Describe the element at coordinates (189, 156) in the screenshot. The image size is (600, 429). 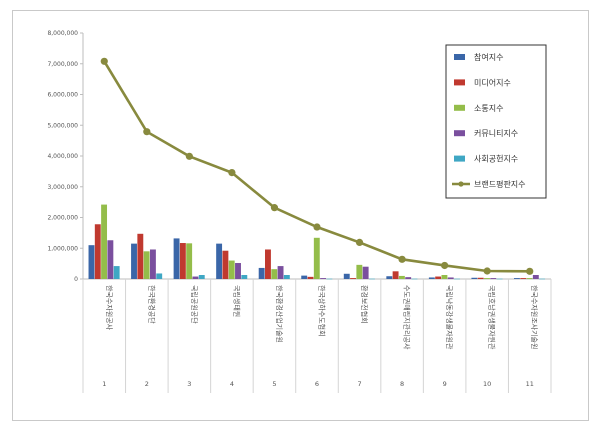
I see `point-브랜드평판지수-3` at that location.